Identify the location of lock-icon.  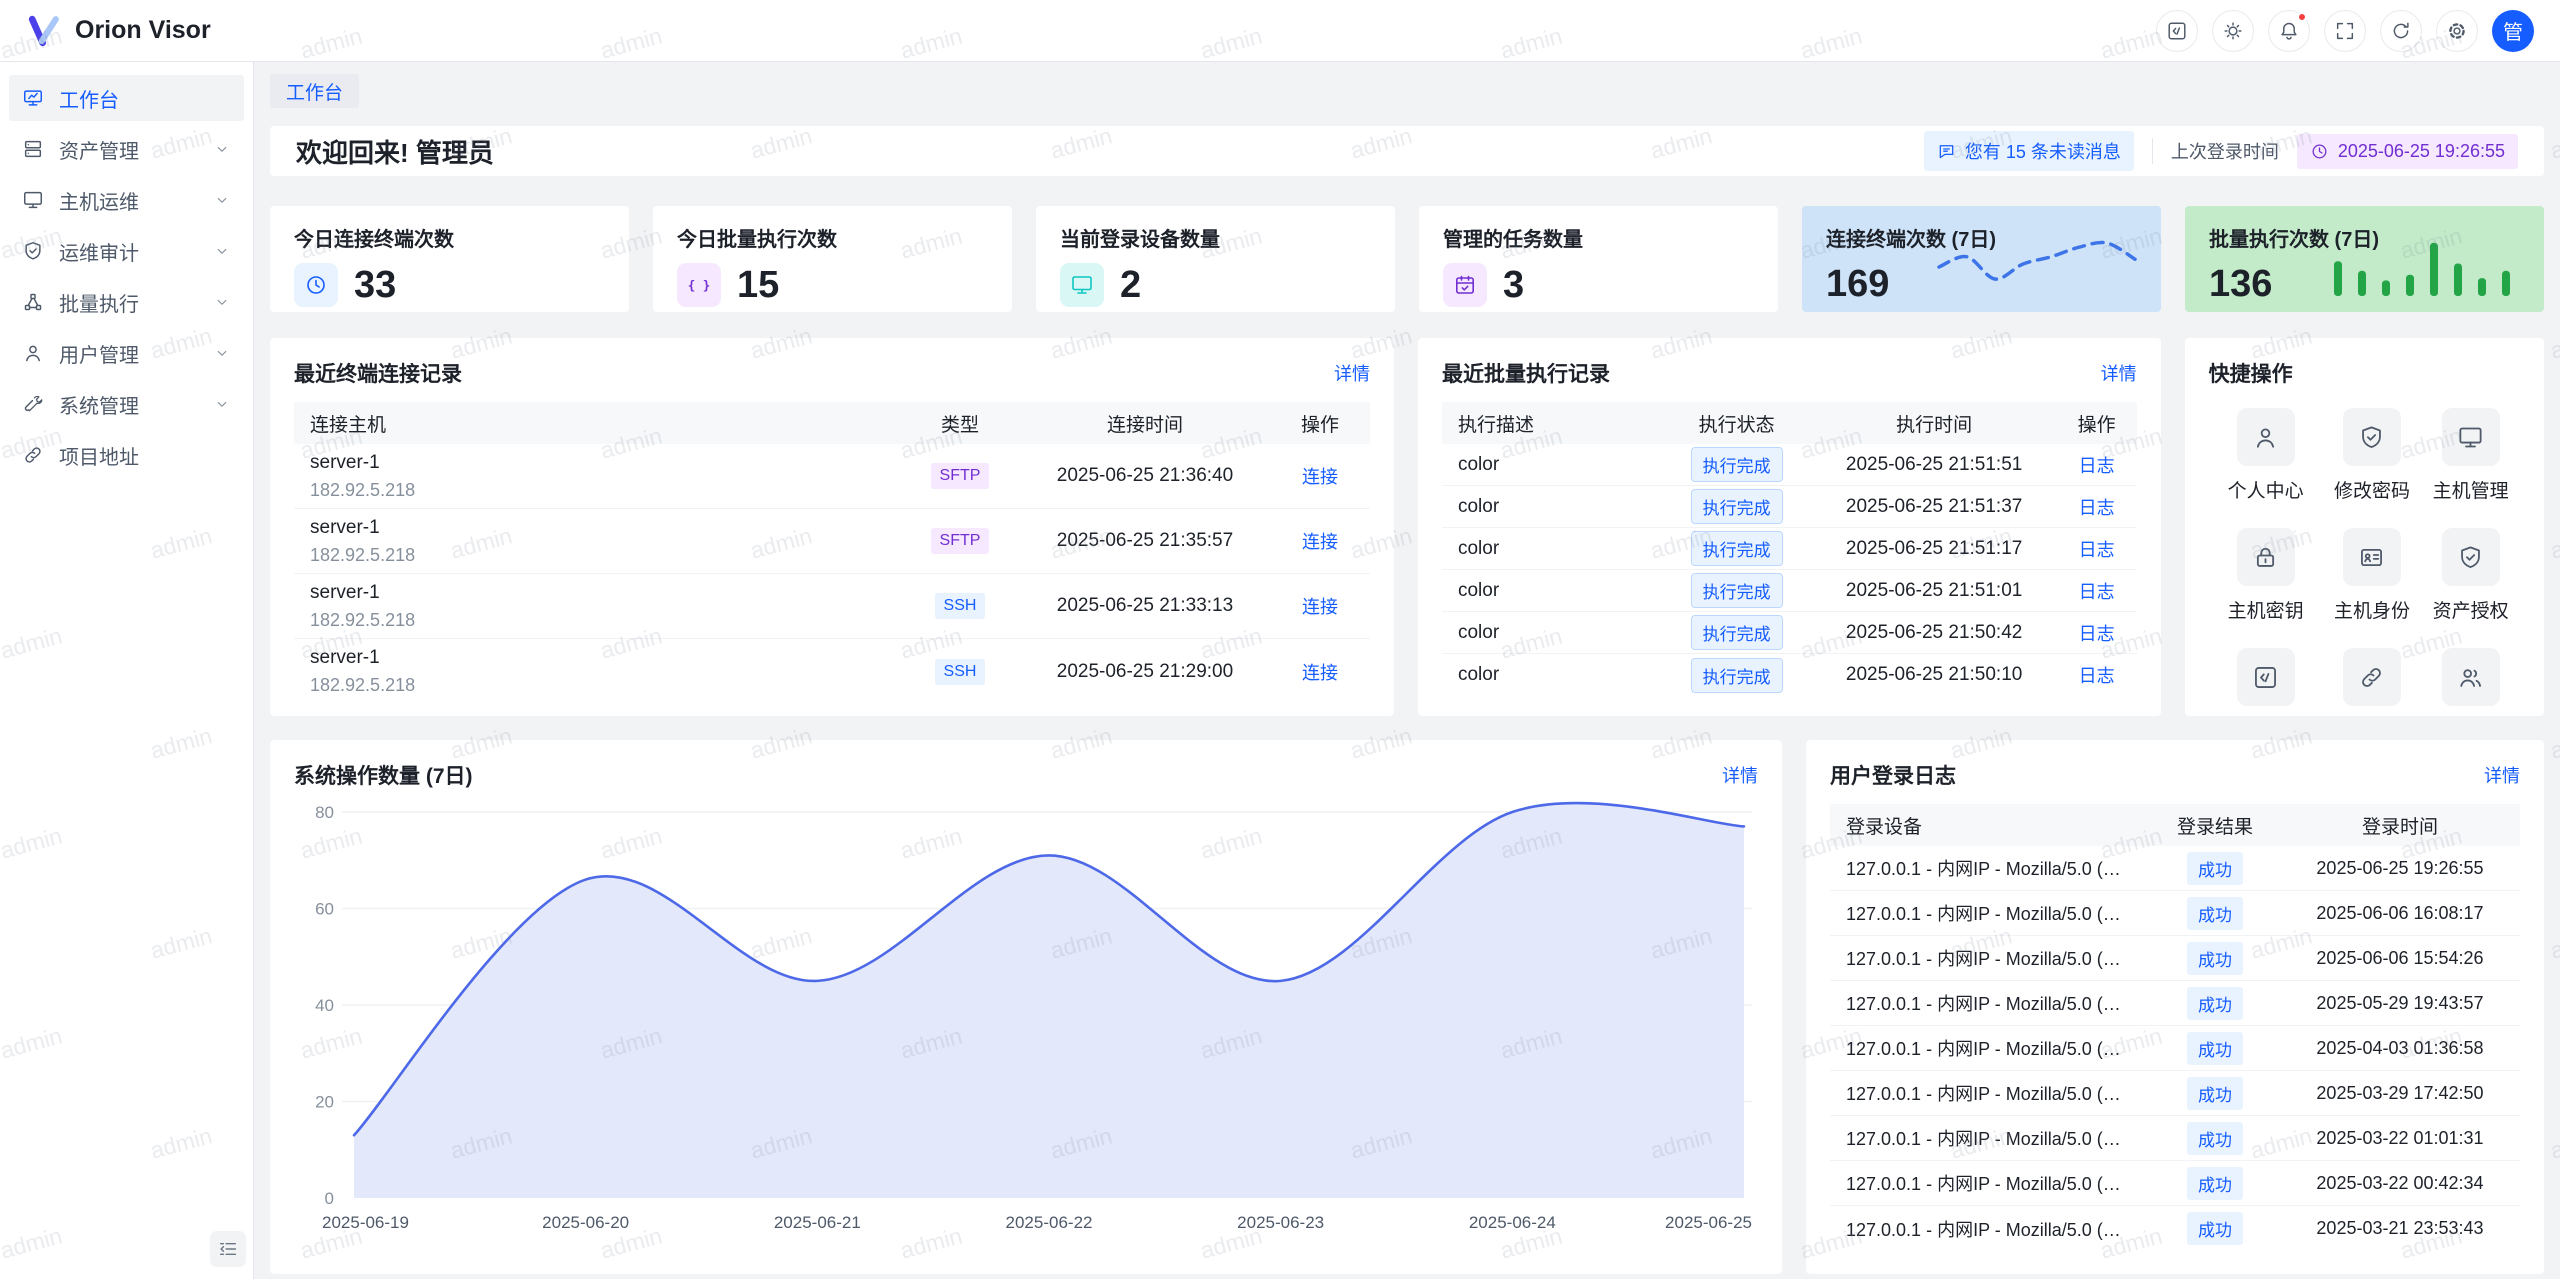
(2265, 557).